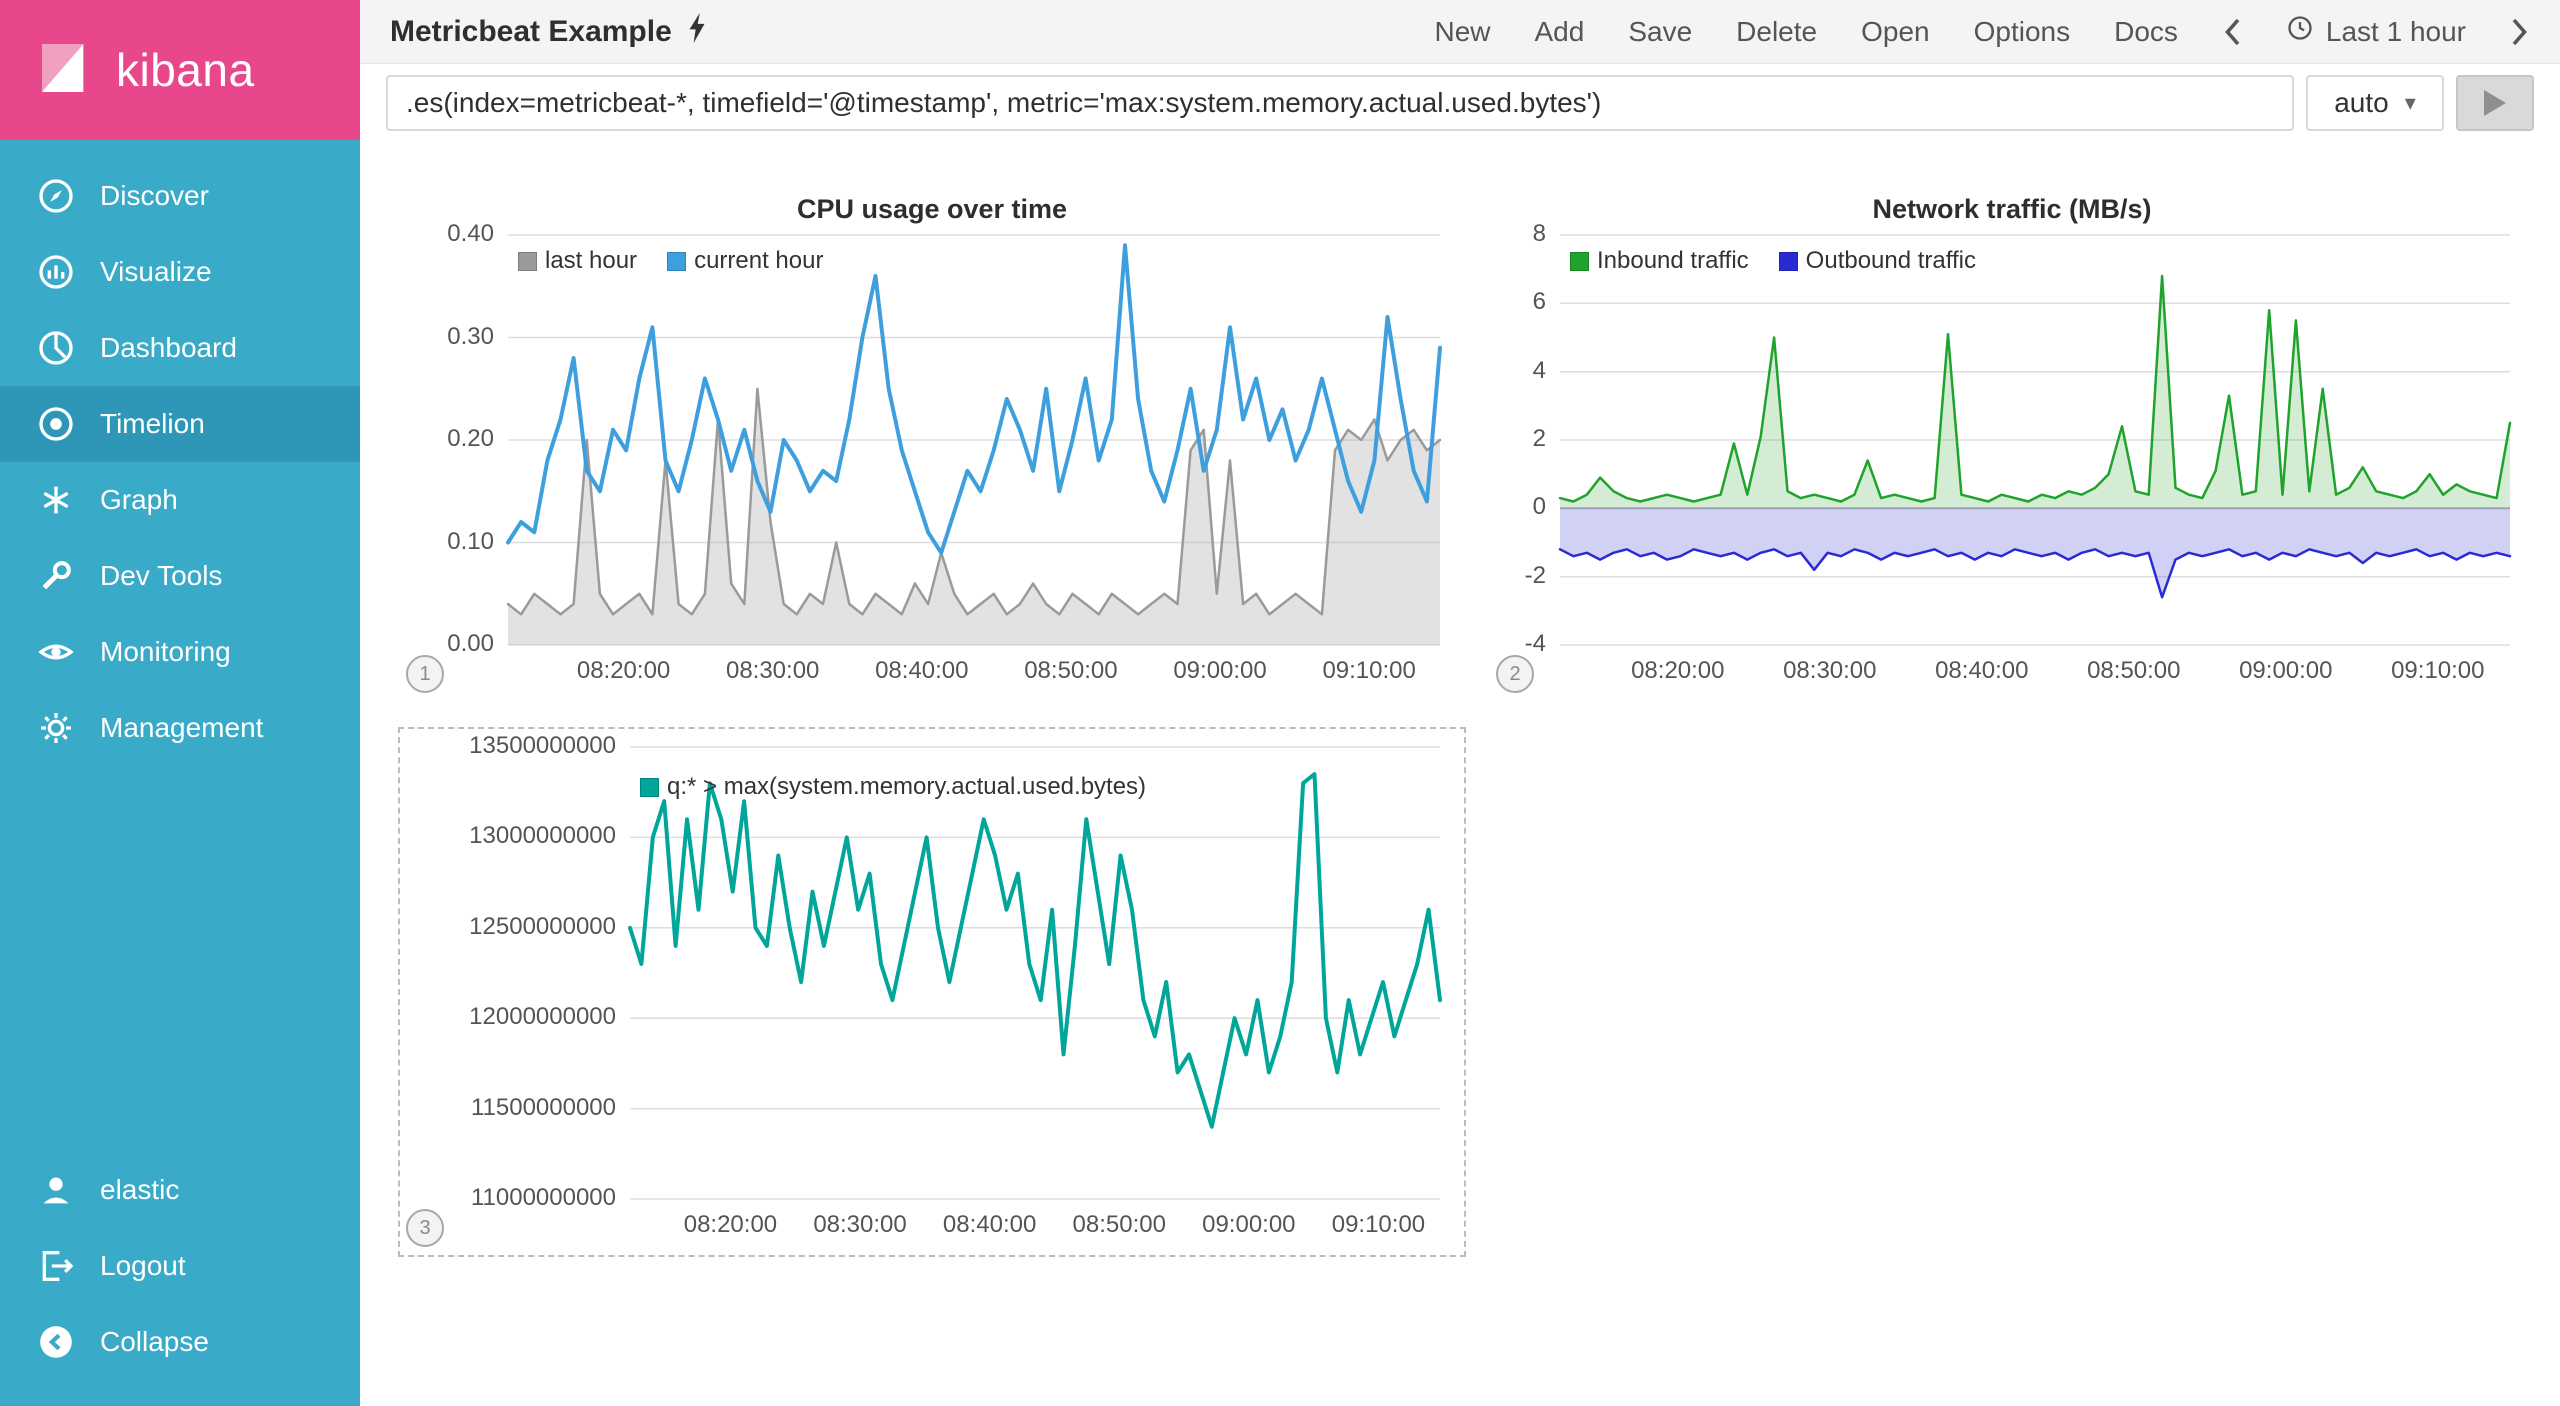 The width and height of the screenshot is (2560, 1406). I want to click on chevron-down-icon: ▾, so click(2410, 102).